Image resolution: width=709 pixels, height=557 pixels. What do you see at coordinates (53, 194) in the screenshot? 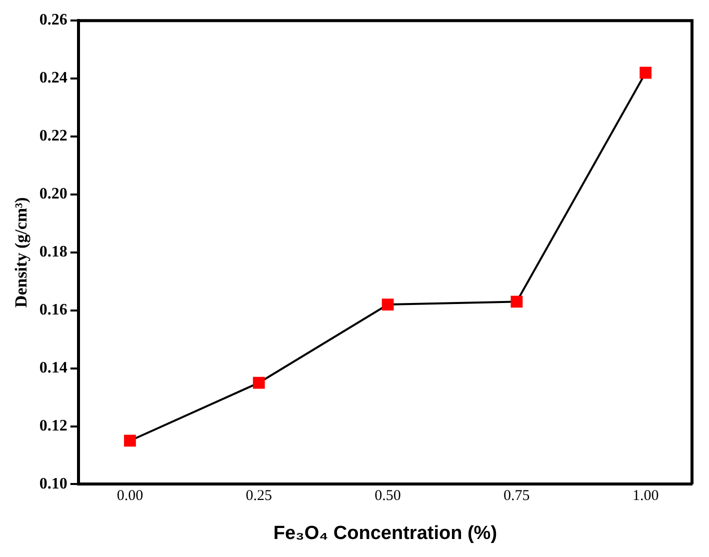
I see `y-tick-label: 0.20` at bounding box center [53, 194].